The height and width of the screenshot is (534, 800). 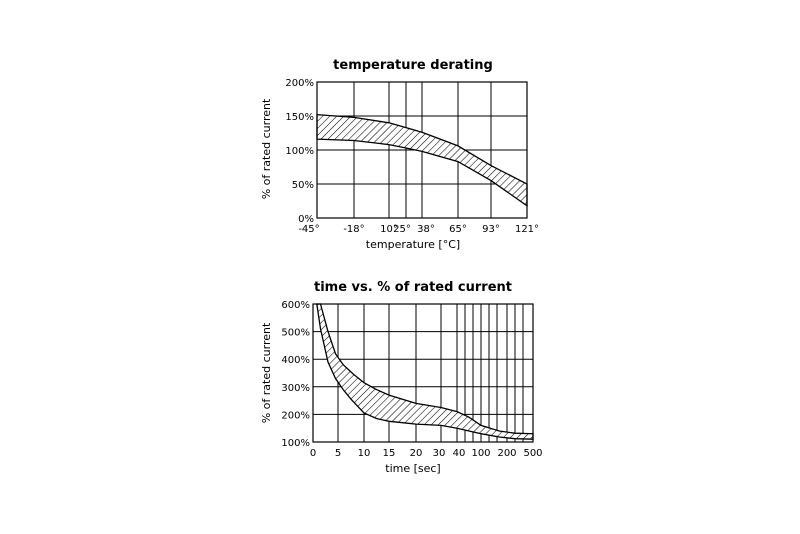 I want to click on chart1-y-tick-label: 100%, so click(x=299, y=151).